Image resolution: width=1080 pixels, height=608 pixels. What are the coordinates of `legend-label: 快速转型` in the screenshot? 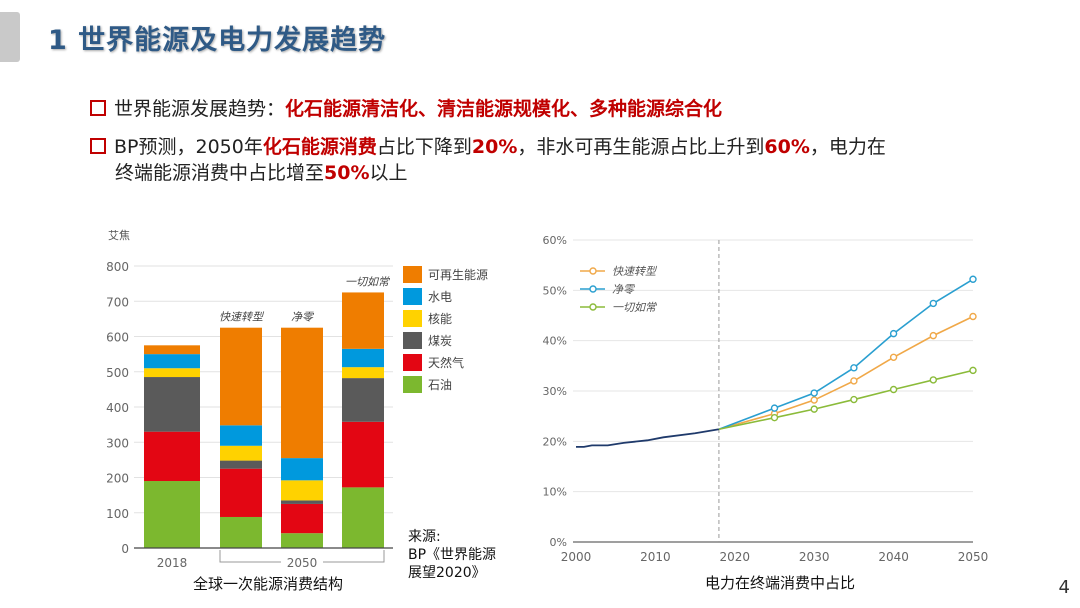 It's located at (635, 271).